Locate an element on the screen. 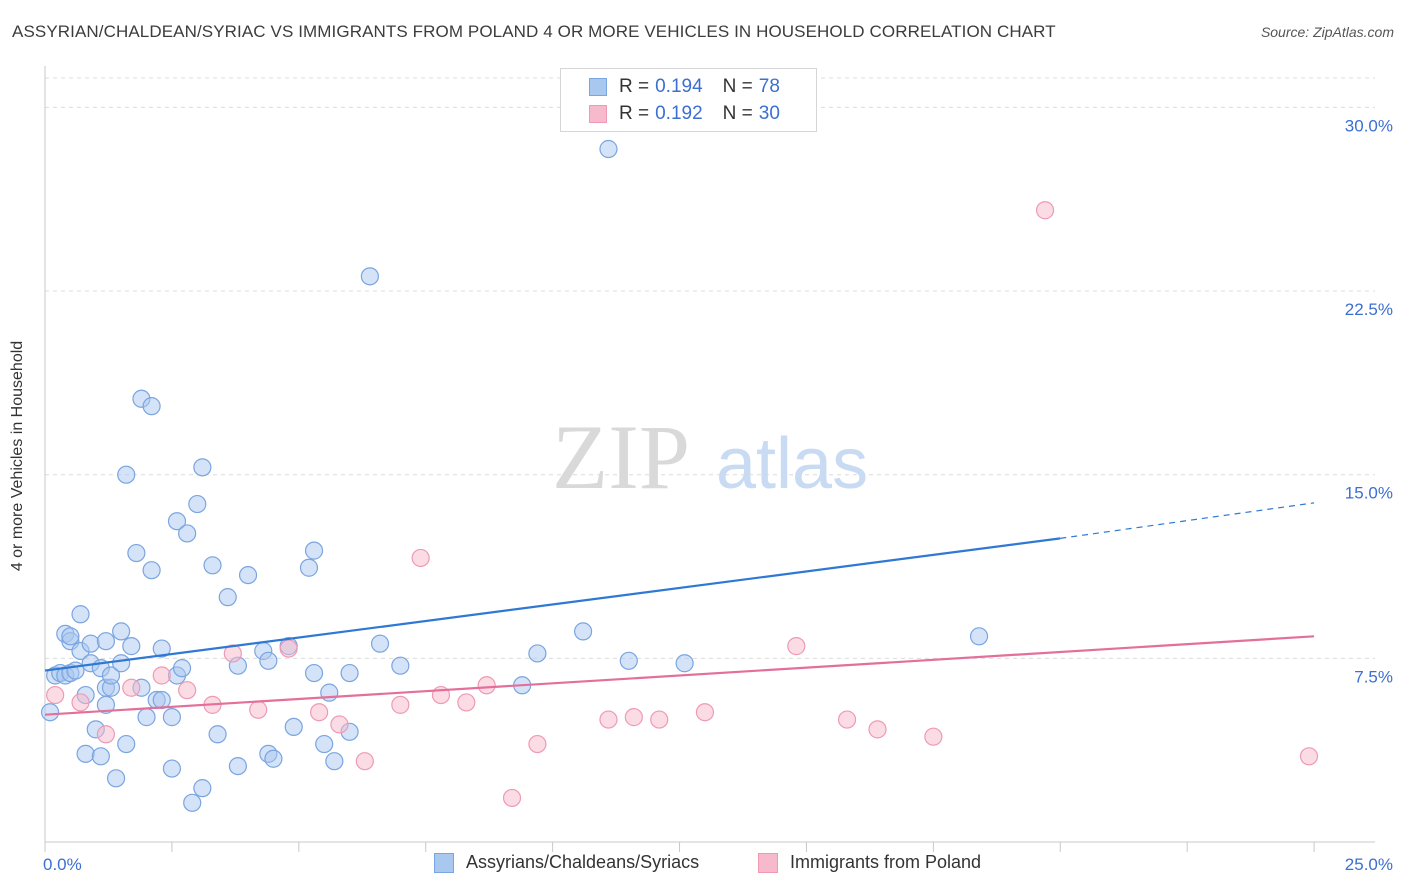  x-tick-label-max: 25.0% is located at coordinates (1369, 864).